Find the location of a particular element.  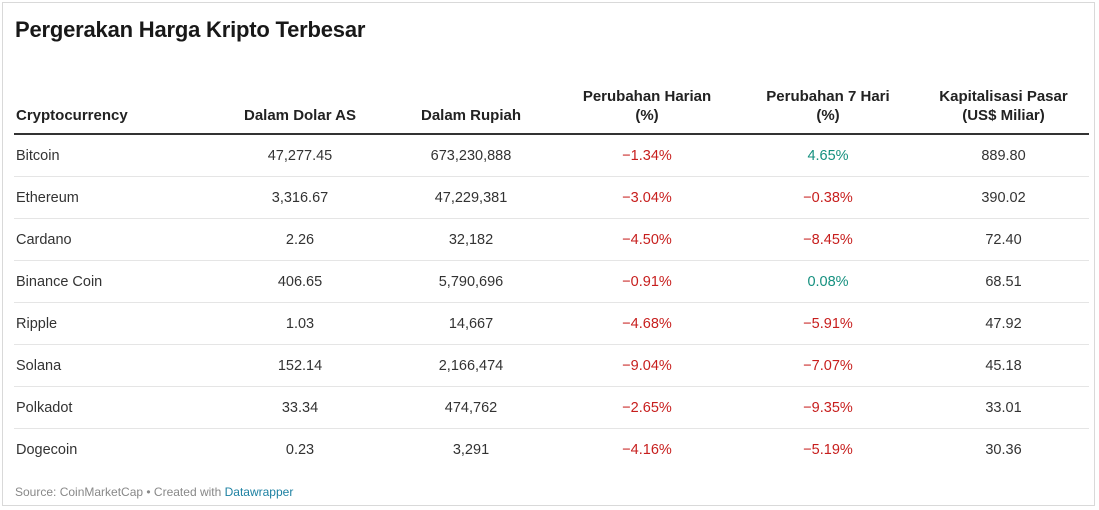

cell-crypto-name: Bitcoin is located at coordinates (114, 155).